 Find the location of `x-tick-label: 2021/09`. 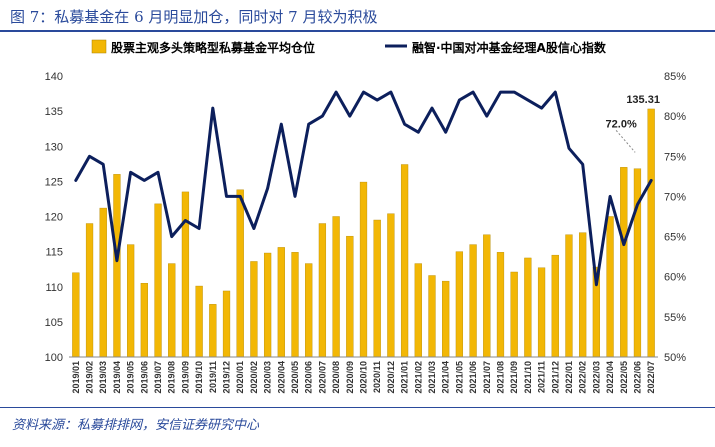

x-tick-label: 2021/09 is located at coordinates (514, 377).